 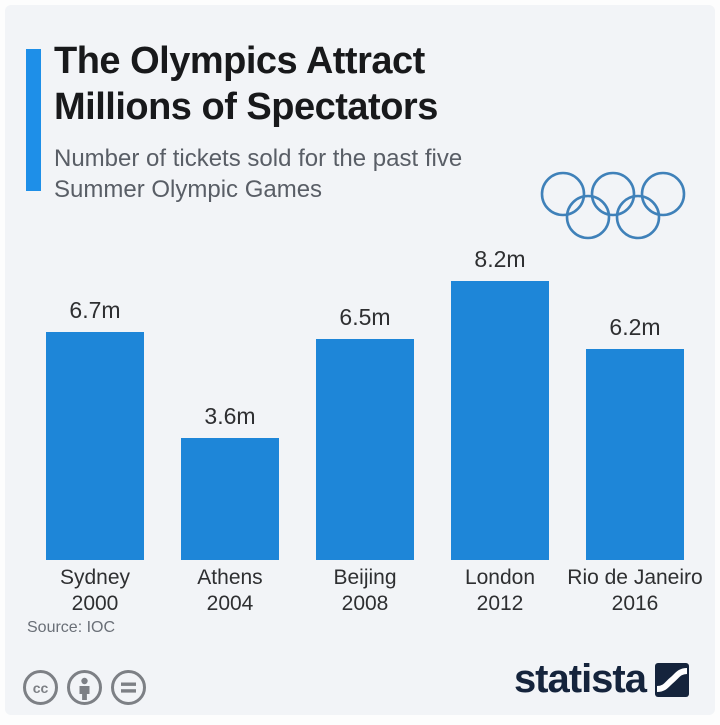 I want to click on category-year: 2008, so click(x=365, y=603).